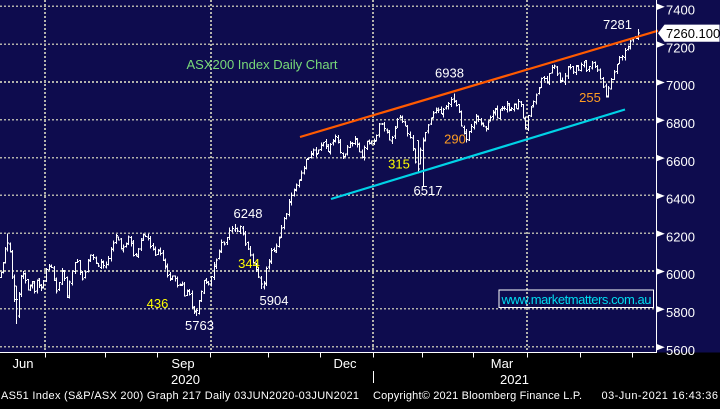 The height and width of the screenshot is (409, 720). What do you see at coordinates (680, 312) in the screenshot?
I see `svg-text: 5800` at bounding box center [680, 312].